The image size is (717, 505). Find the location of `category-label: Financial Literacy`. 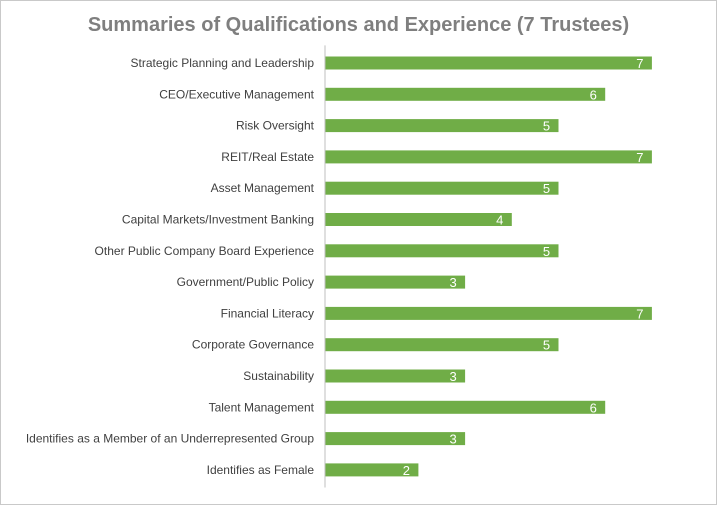

category-label: Financial Literacy is located at coordinates (267, 313).